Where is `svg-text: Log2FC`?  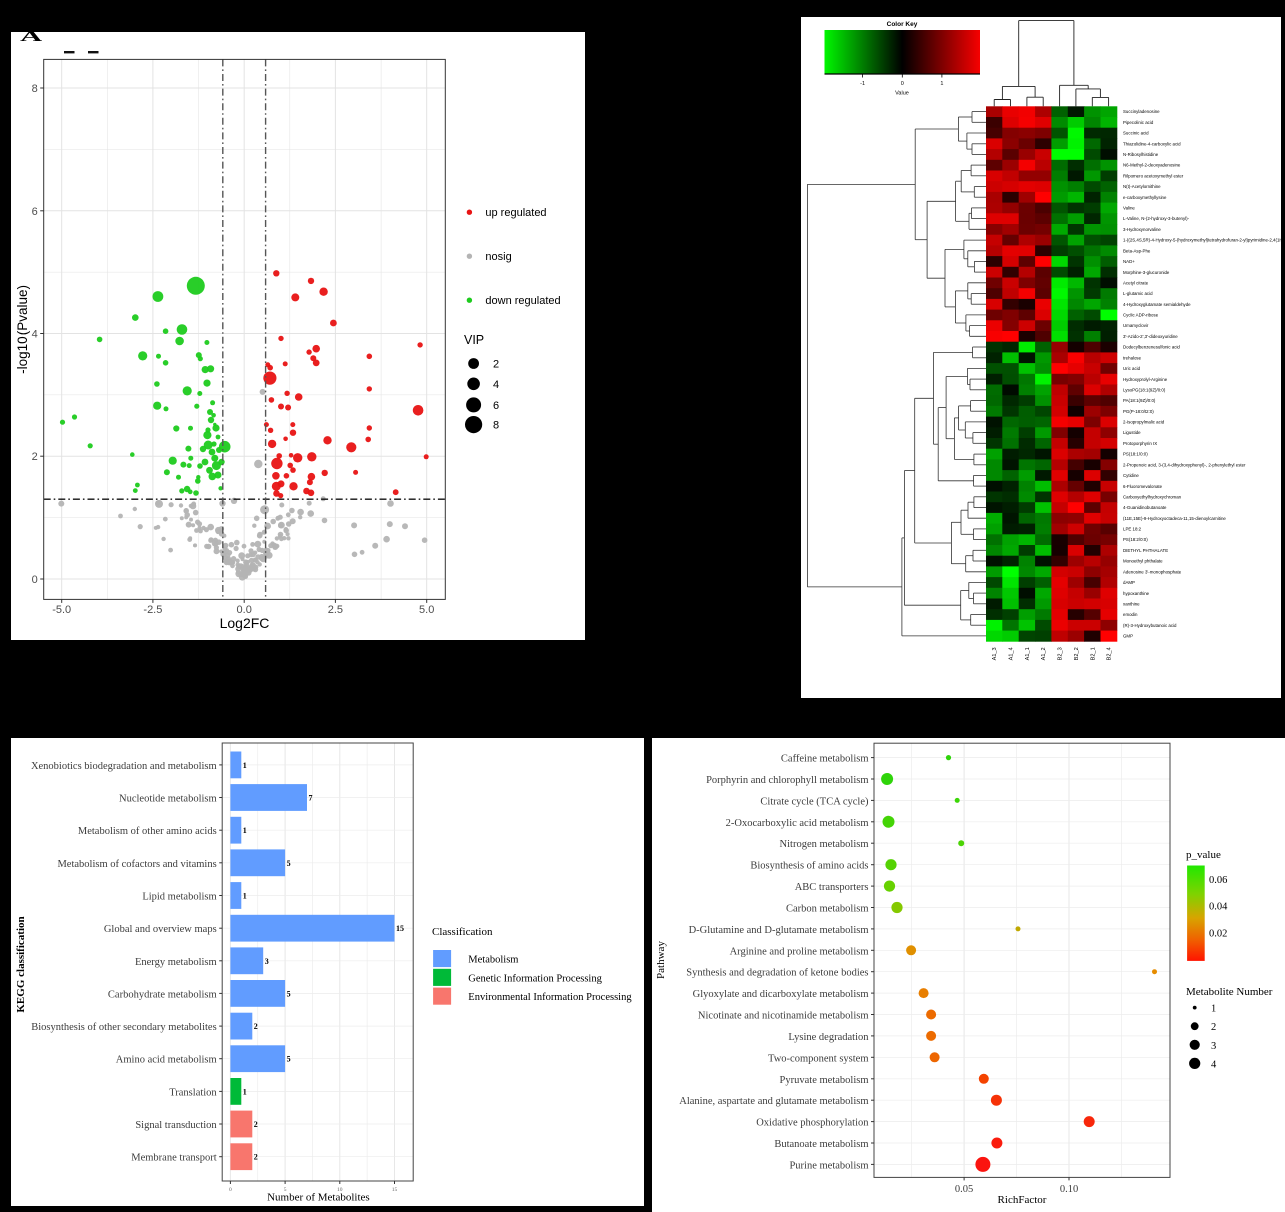
svg-text: Log2FC is located at coordinates (245, 623).